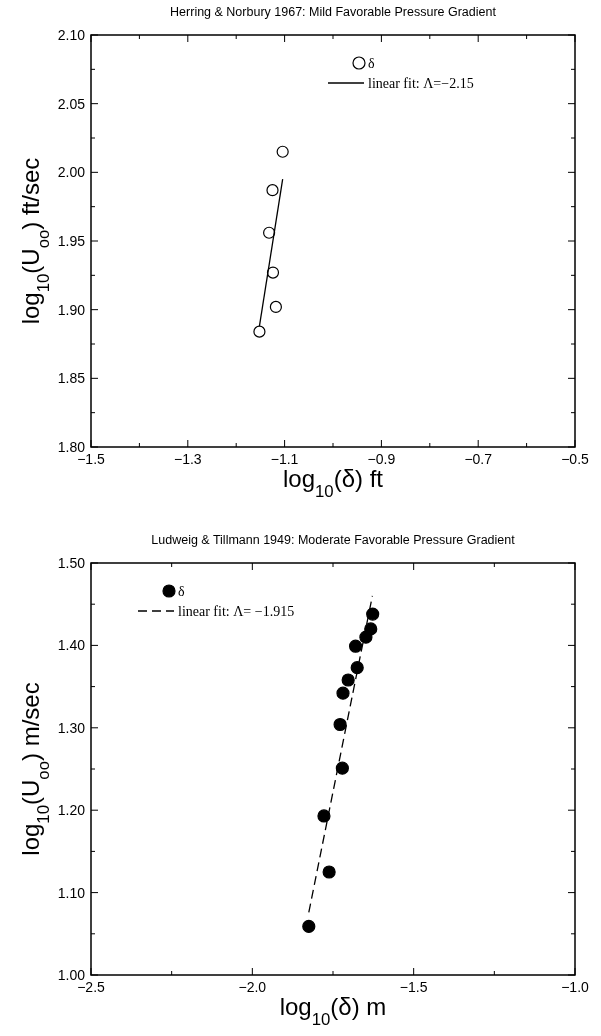 This screenshot has height=1036, width=601. What do you see at coordinates (284, 459) in the screenshot?
I see `x-tick-label: −1.1` at bounding box center [284, 459].